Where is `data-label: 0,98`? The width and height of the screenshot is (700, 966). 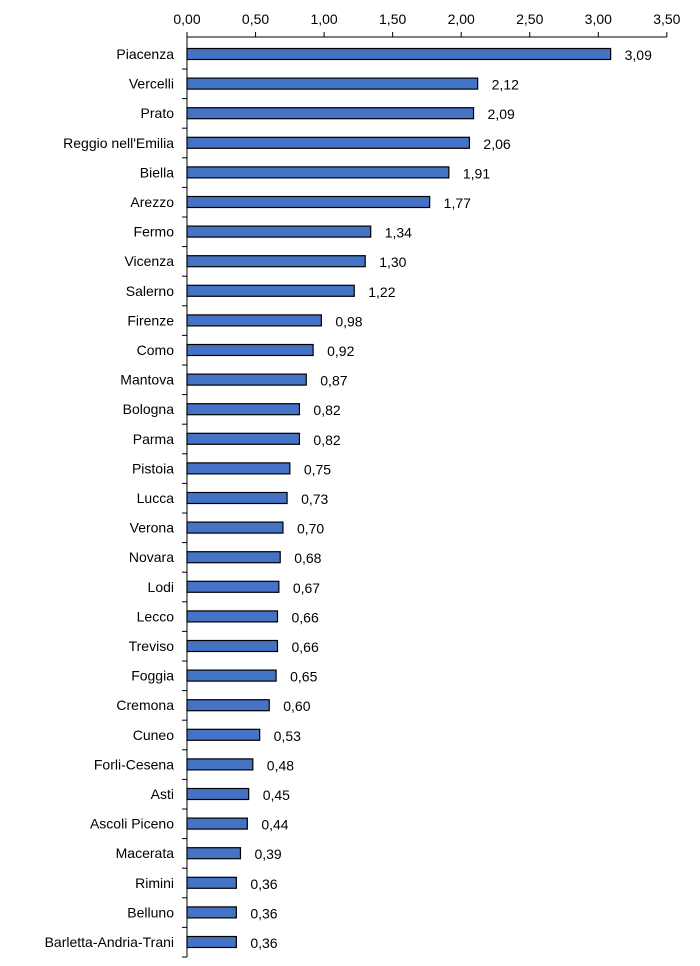
data-label: 0,98 is located at coordinates (348, 321).